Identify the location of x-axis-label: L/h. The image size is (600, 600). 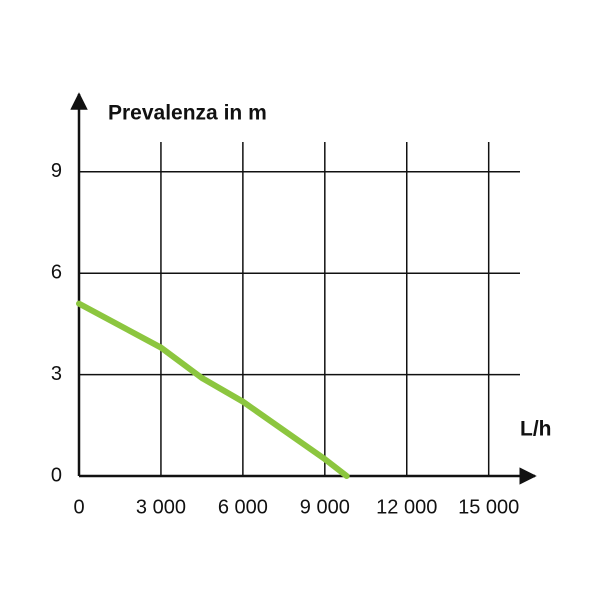
(536, 429).